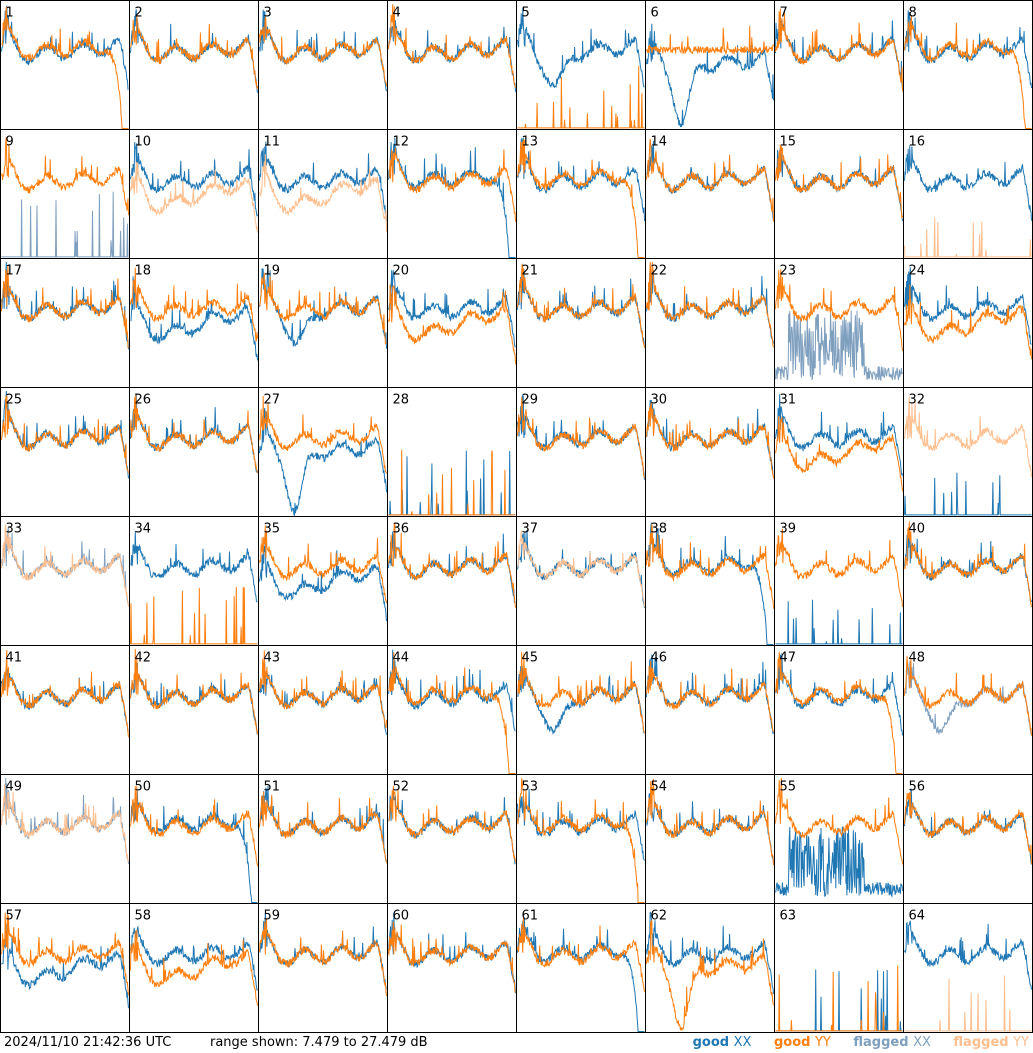  I want to click on panel-label: 25, so click(14, 400).